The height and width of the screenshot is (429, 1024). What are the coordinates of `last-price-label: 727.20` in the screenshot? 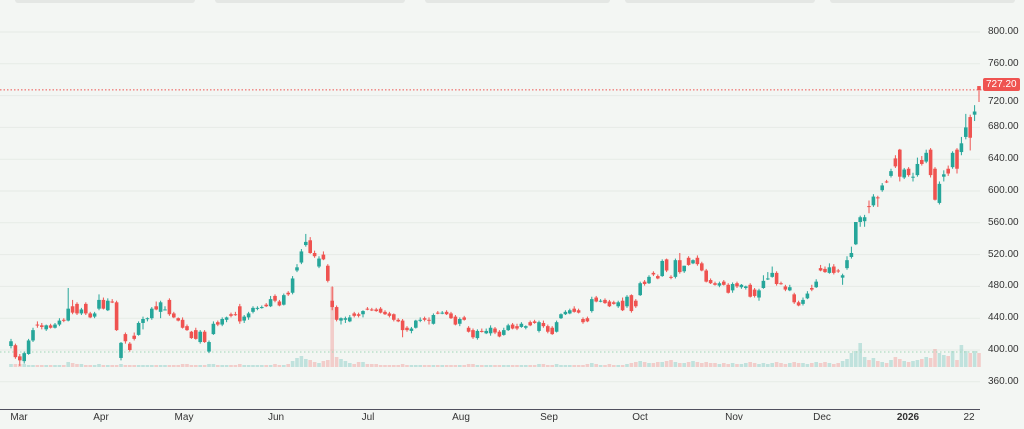 It's located at (1001, 84).